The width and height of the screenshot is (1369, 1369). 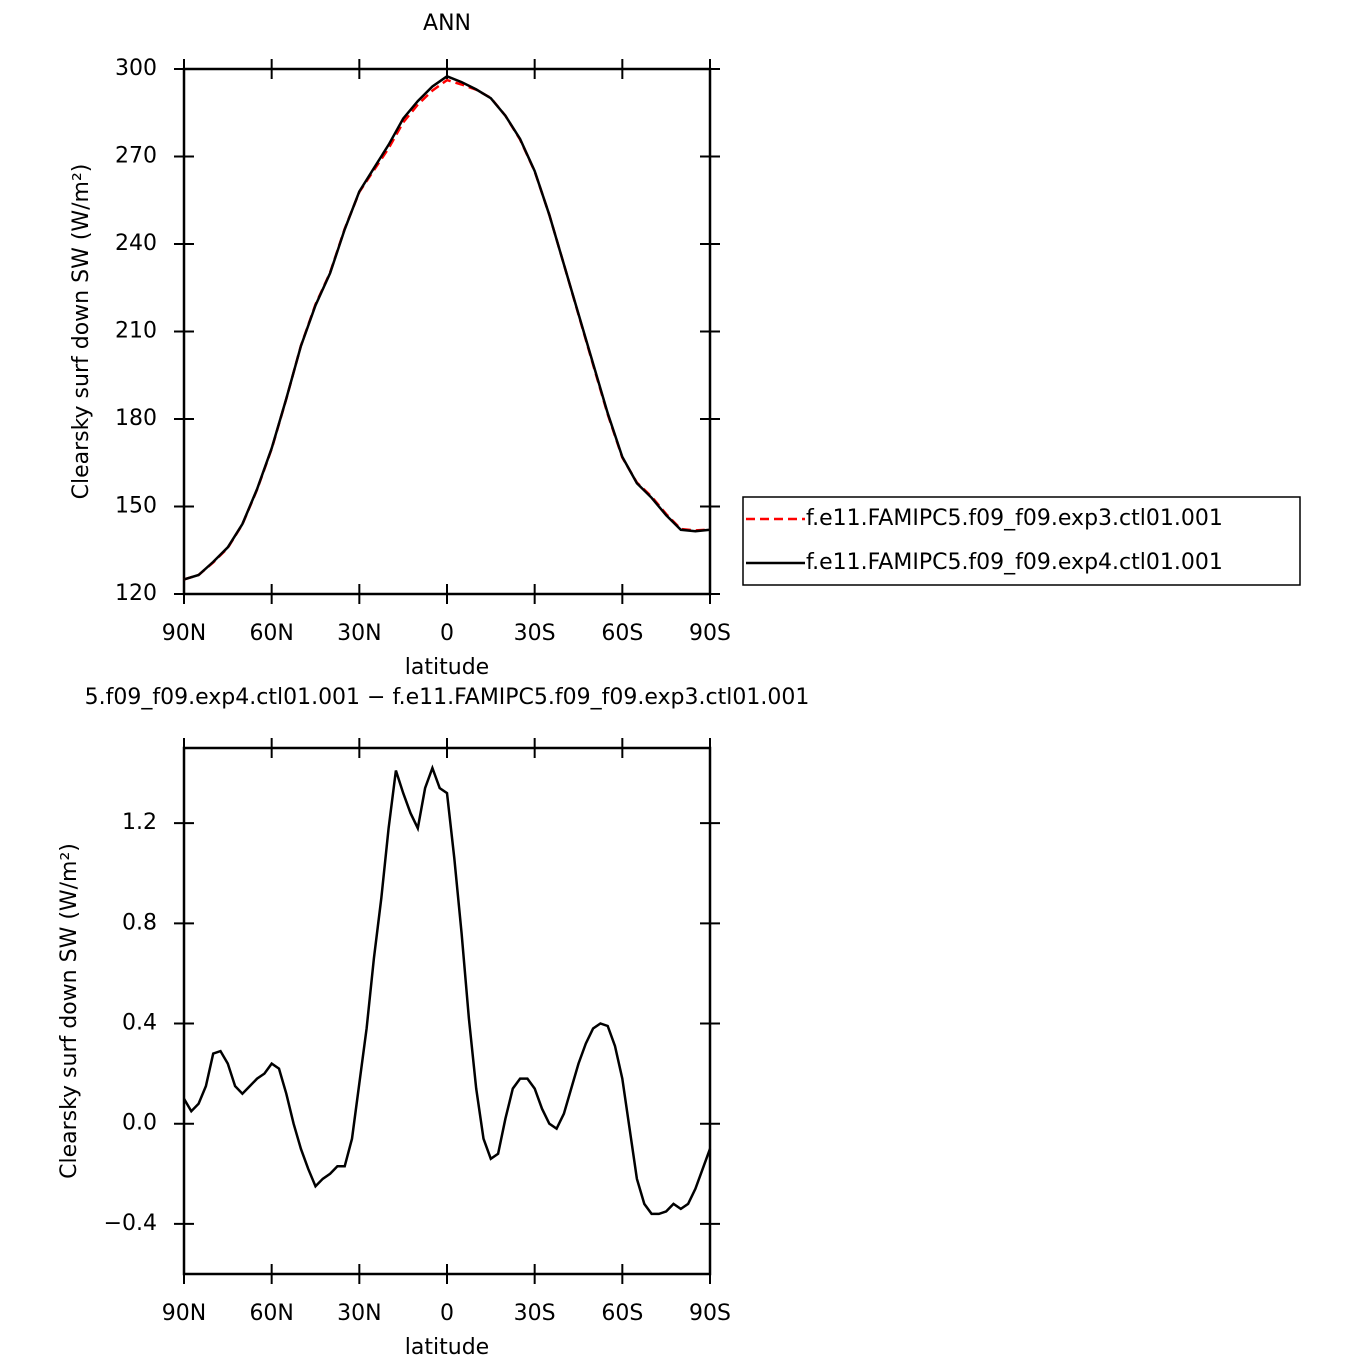 I want to click on y-tick-label: 0.4, so click(x=139, y=1023).